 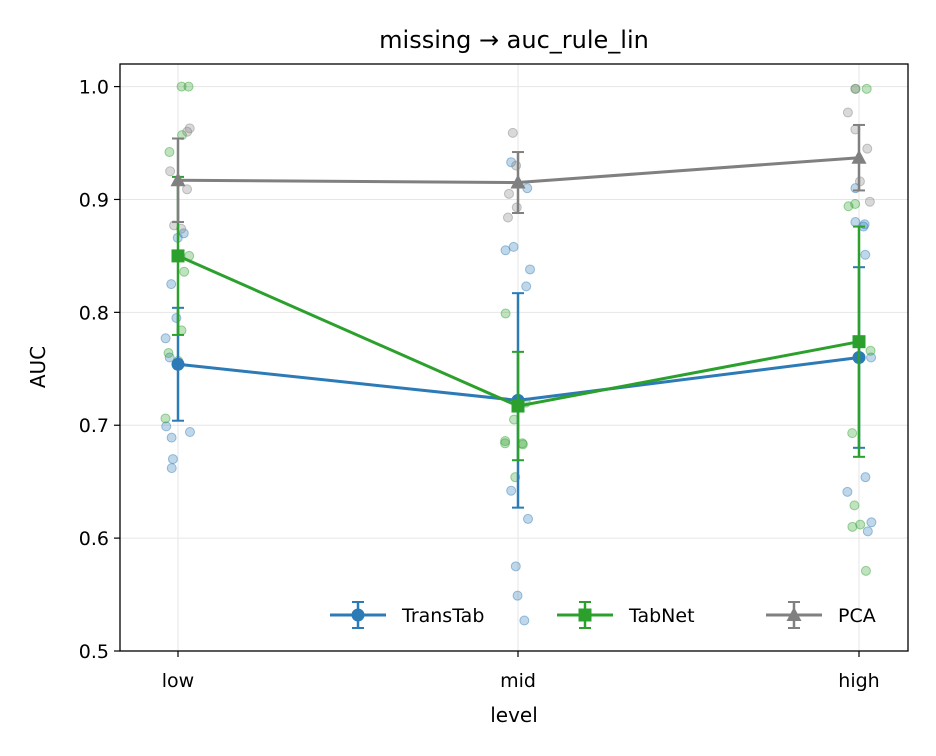 What do you see at coordinates (442, 616) in the screenshot?
I see `legend-label: TransTab` at bounding box center [442, 616].